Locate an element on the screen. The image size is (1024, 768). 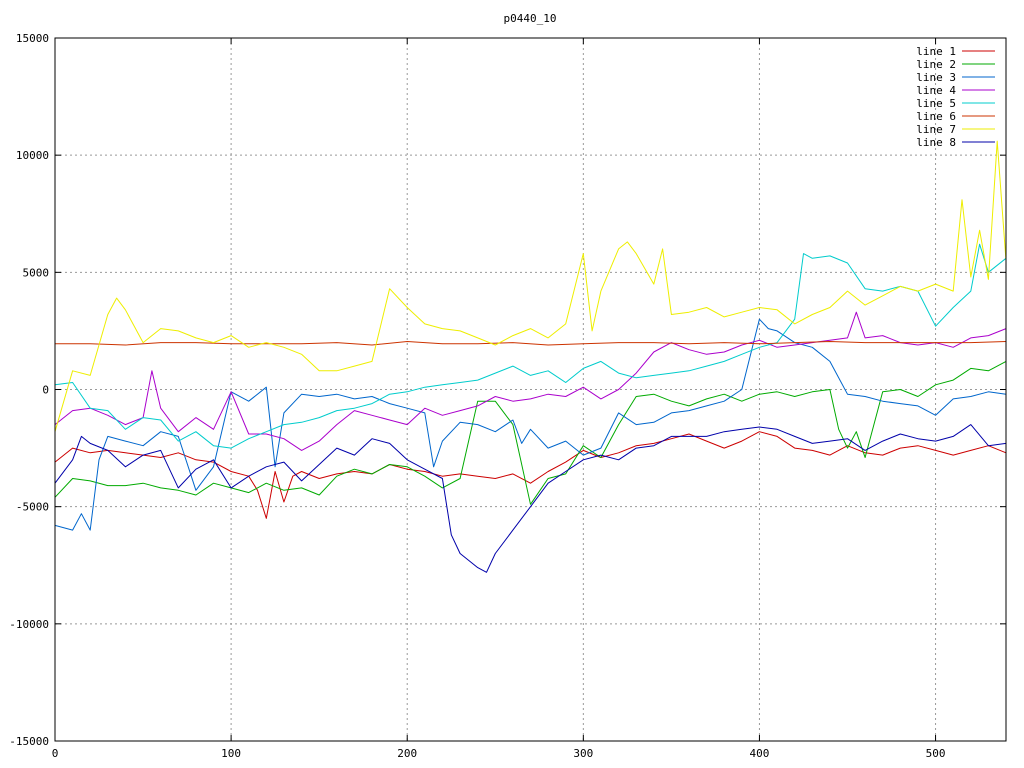
y-tick-label: 10000 is located at coordinates (32, 155).